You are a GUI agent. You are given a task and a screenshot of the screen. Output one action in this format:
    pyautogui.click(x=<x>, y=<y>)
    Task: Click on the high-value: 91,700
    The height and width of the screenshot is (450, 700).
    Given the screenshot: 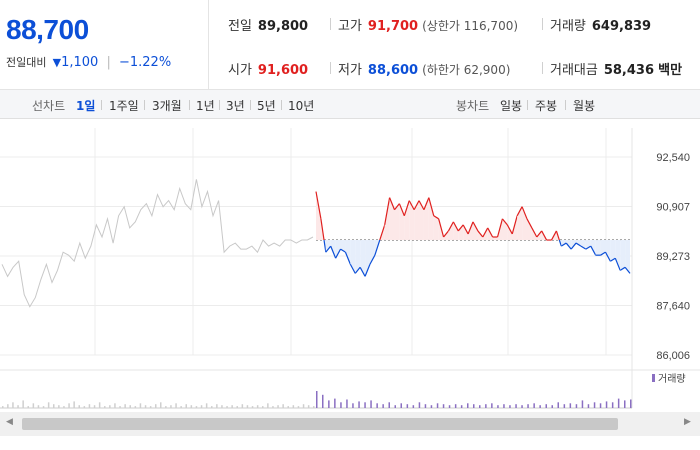 What is the action you would take?
    pyautogui.click(x=393, y=26)
    